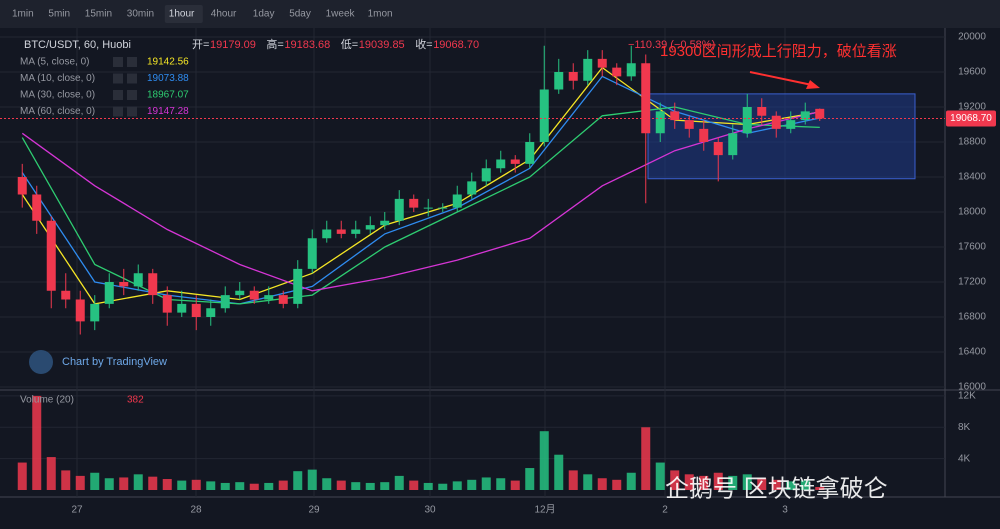 The height and width of the screenshot is (529, 1000). Describe the element at coordinates (781, 136) in the screenshot. I see `zone` at that location.